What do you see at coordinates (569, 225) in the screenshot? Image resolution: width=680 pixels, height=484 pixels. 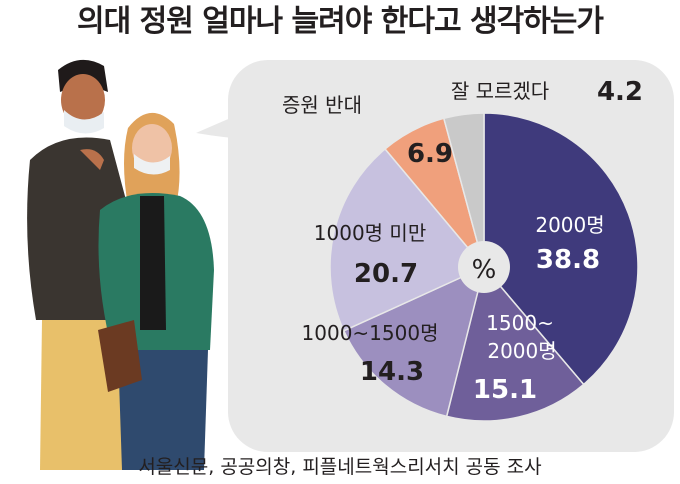 I see `slice-label-2000: 2000명` at bounding box center [569, 225].